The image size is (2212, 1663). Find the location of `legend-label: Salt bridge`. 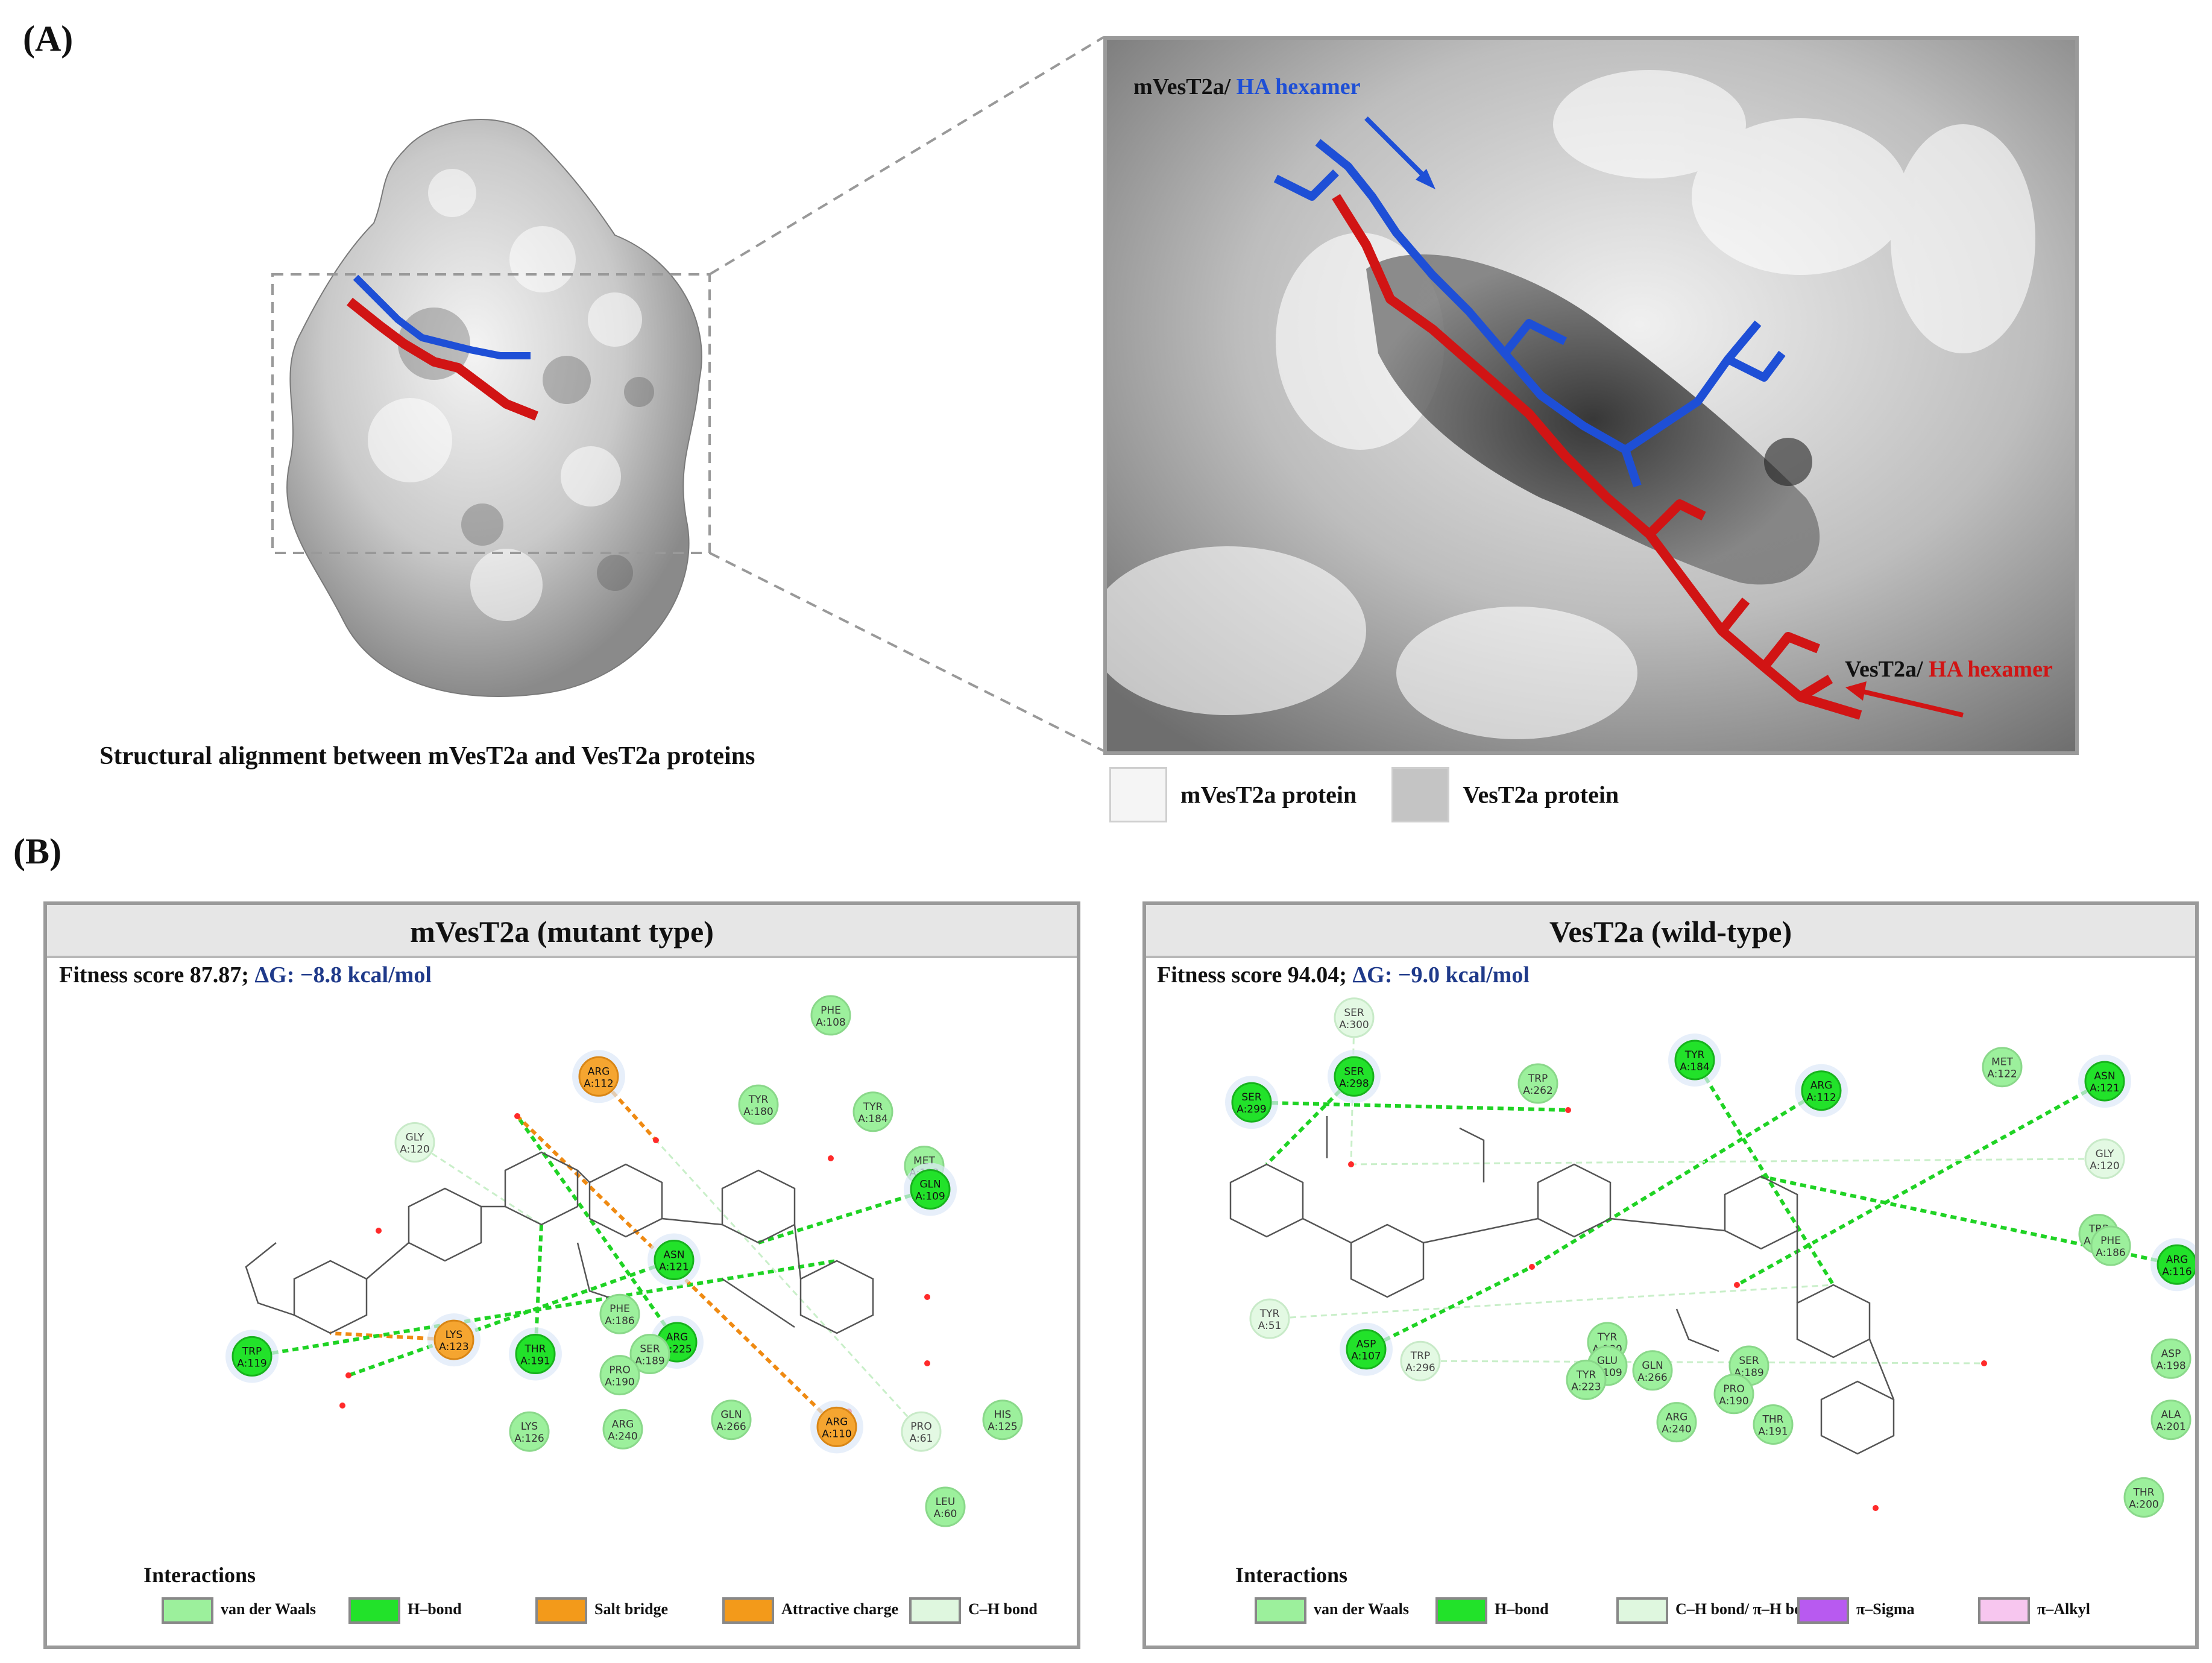

legend-label: Salt bridge is located at coordinates (631, 1609).